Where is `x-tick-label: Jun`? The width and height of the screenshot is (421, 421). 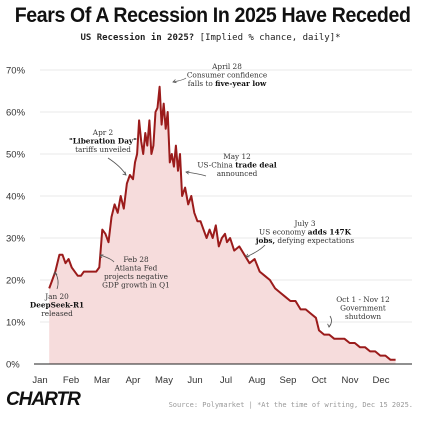 x-tick-label: Jun is located at coordinates (194, 380).